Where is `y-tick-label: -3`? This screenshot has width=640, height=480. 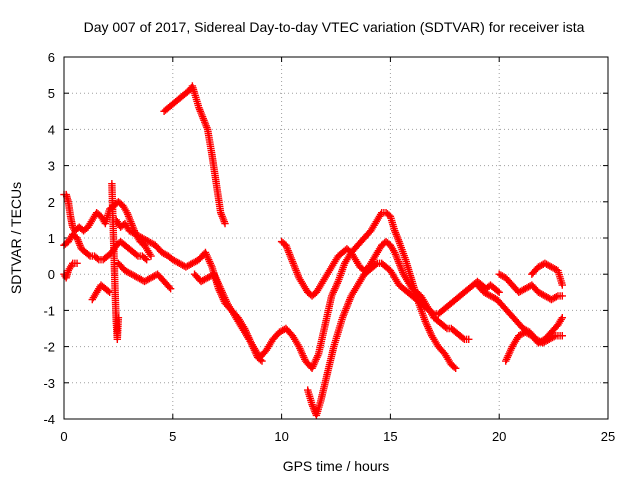 y-tick-label: -3 is located at coordinates (49, 383).